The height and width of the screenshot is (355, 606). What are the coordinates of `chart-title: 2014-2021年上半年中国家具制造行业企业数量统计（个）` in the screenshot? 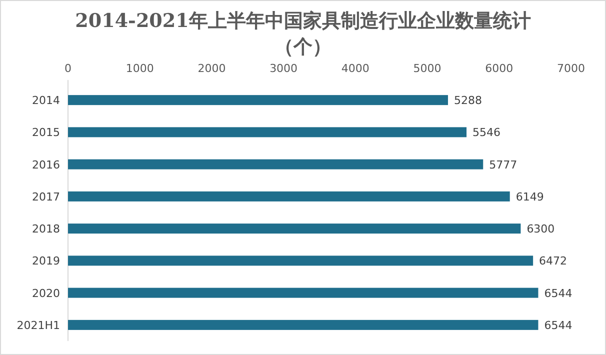 It's located at (303, 34).